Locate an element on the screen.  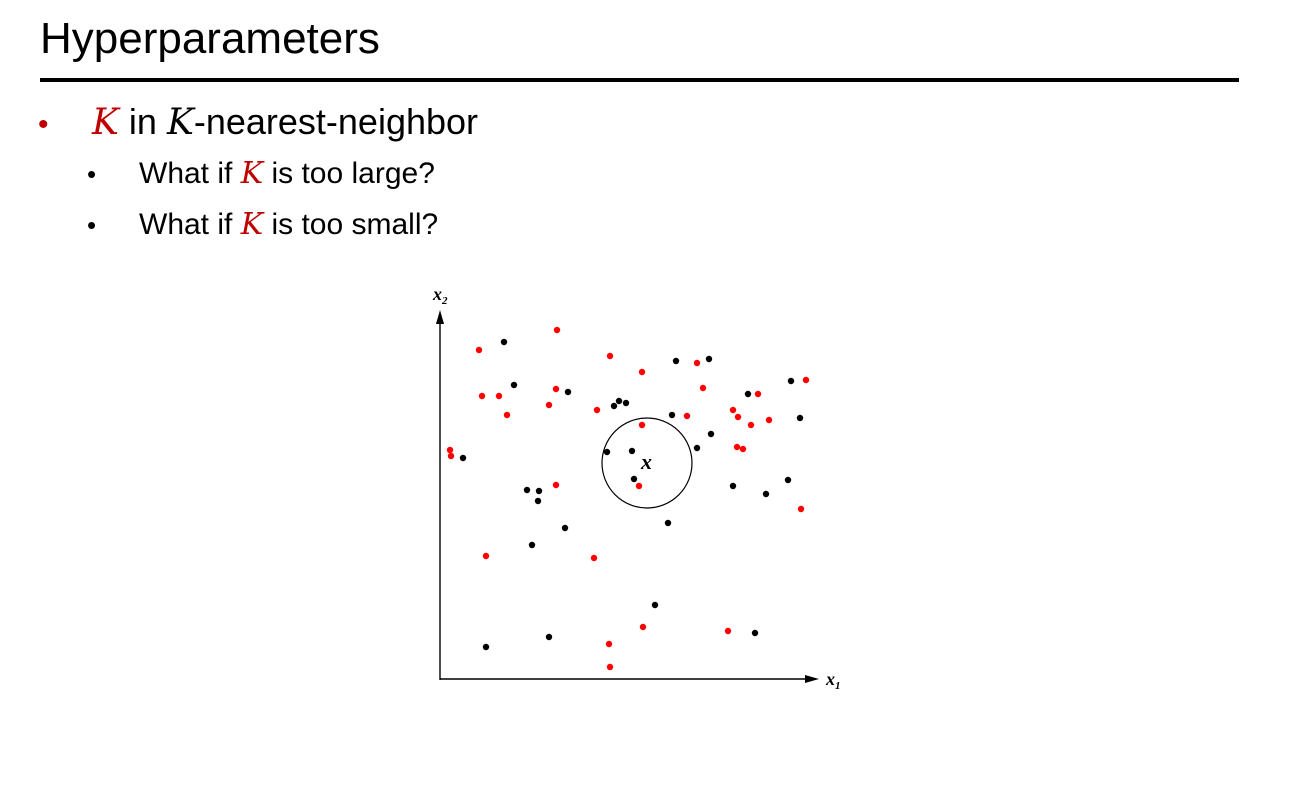
neighborhood-circle is located at coordinates (647, 463).